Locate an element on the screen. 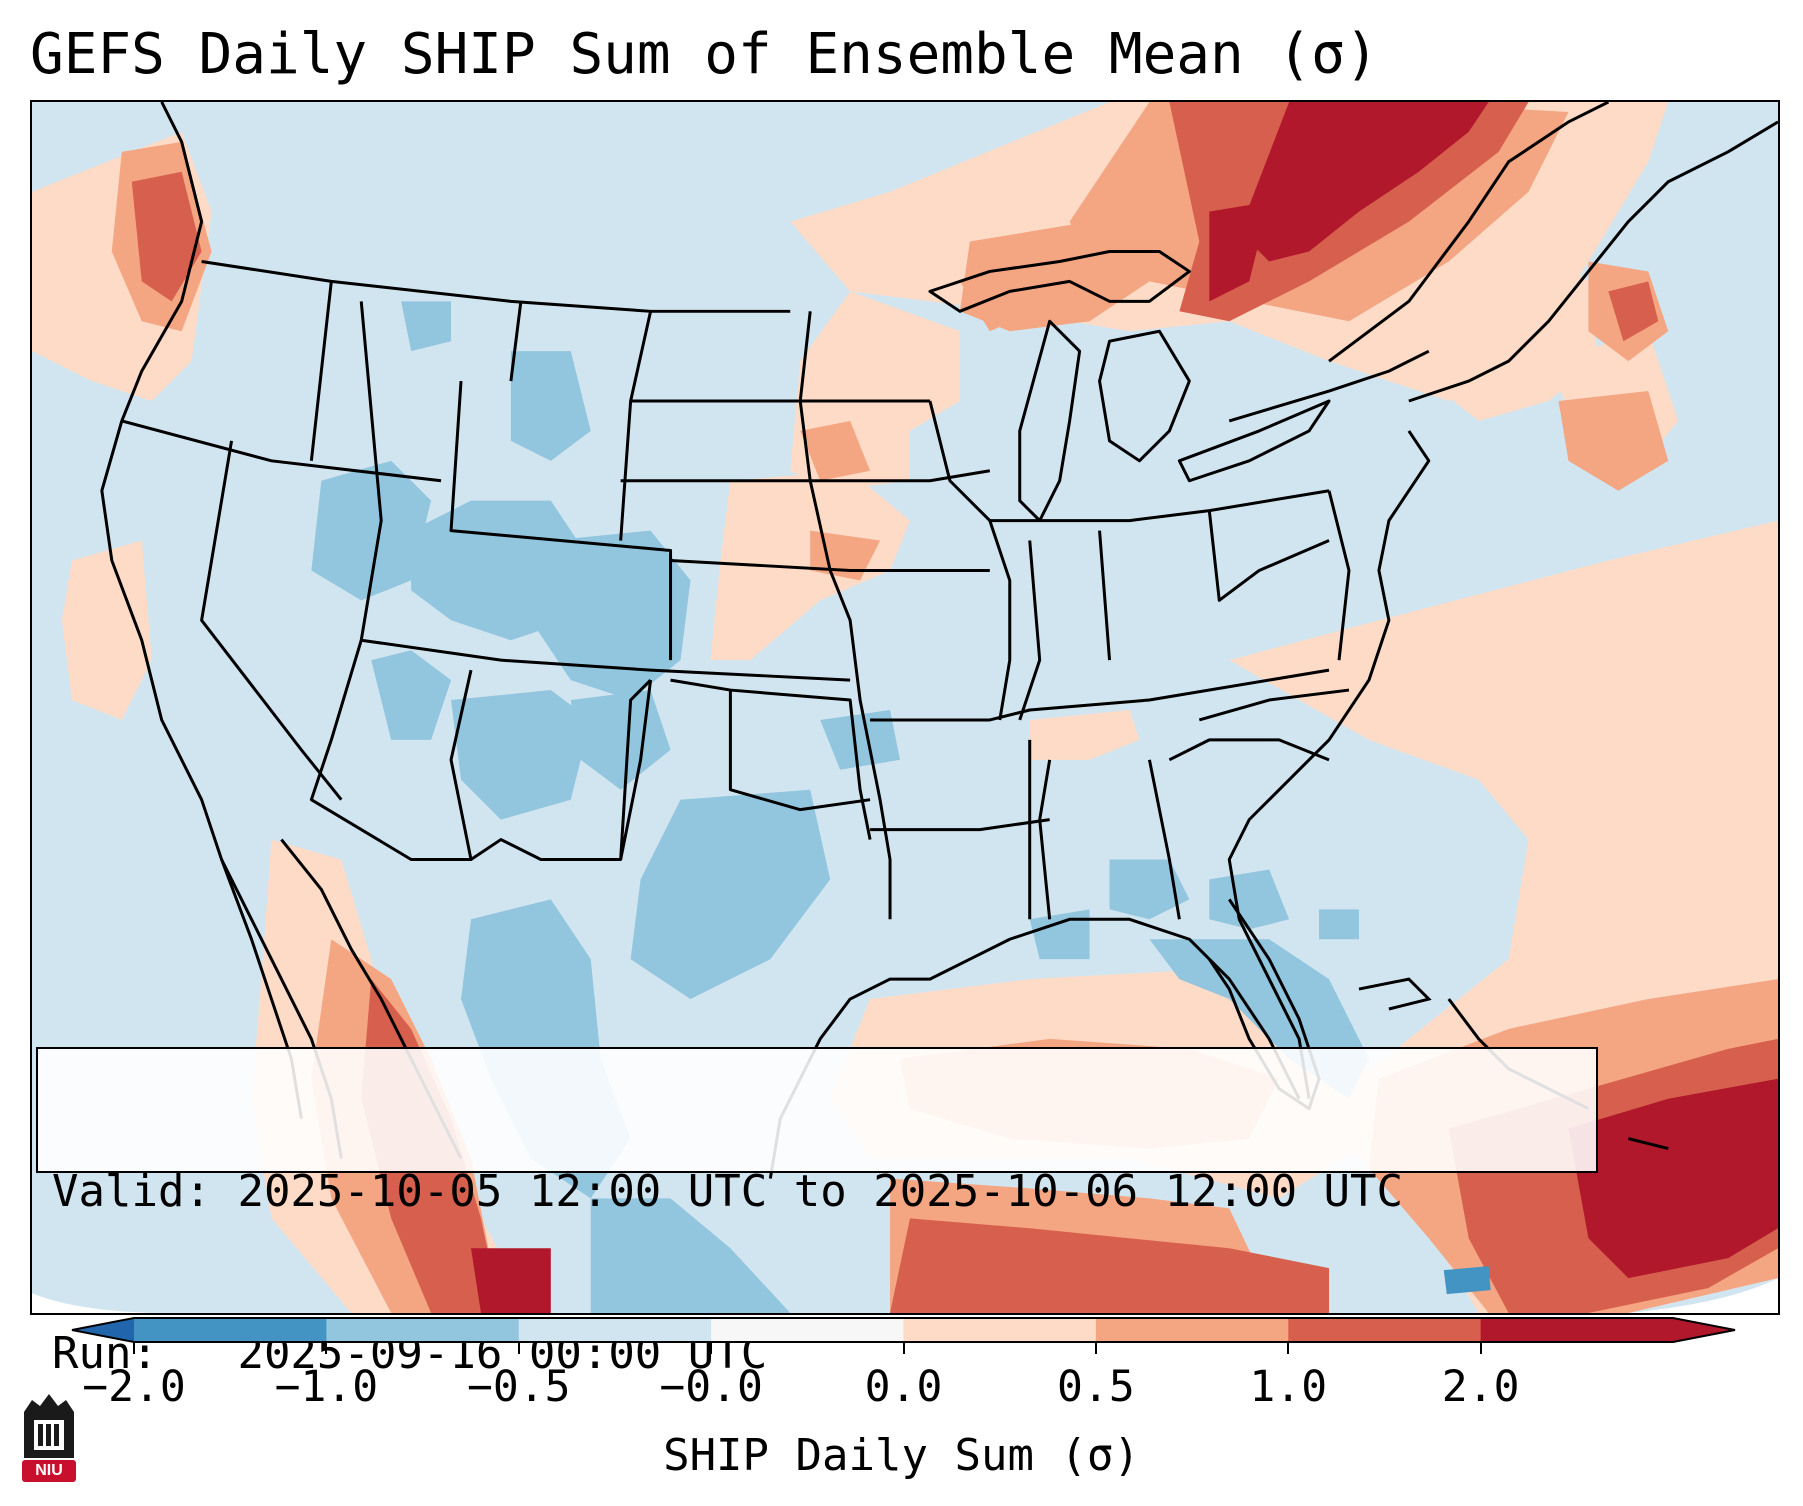  colorbar-tick-label: 0.5 is located at coordinates (1096, 1387).